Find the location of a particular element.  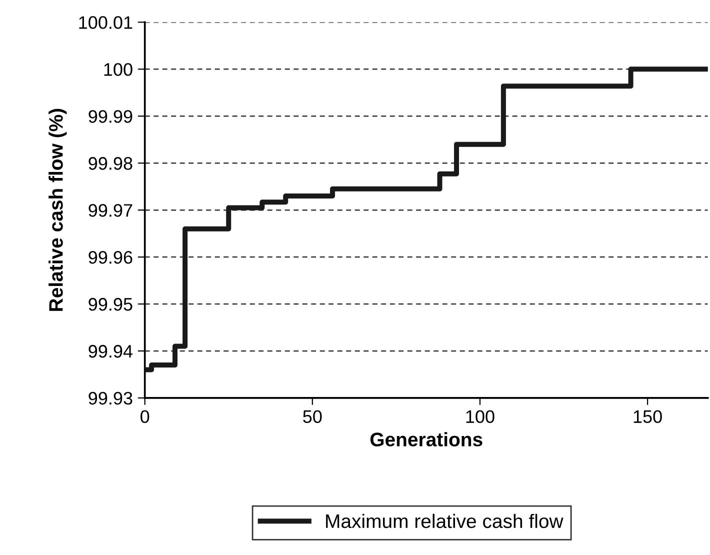

x-axis-title: Generations is located at coordinates (426, 439).